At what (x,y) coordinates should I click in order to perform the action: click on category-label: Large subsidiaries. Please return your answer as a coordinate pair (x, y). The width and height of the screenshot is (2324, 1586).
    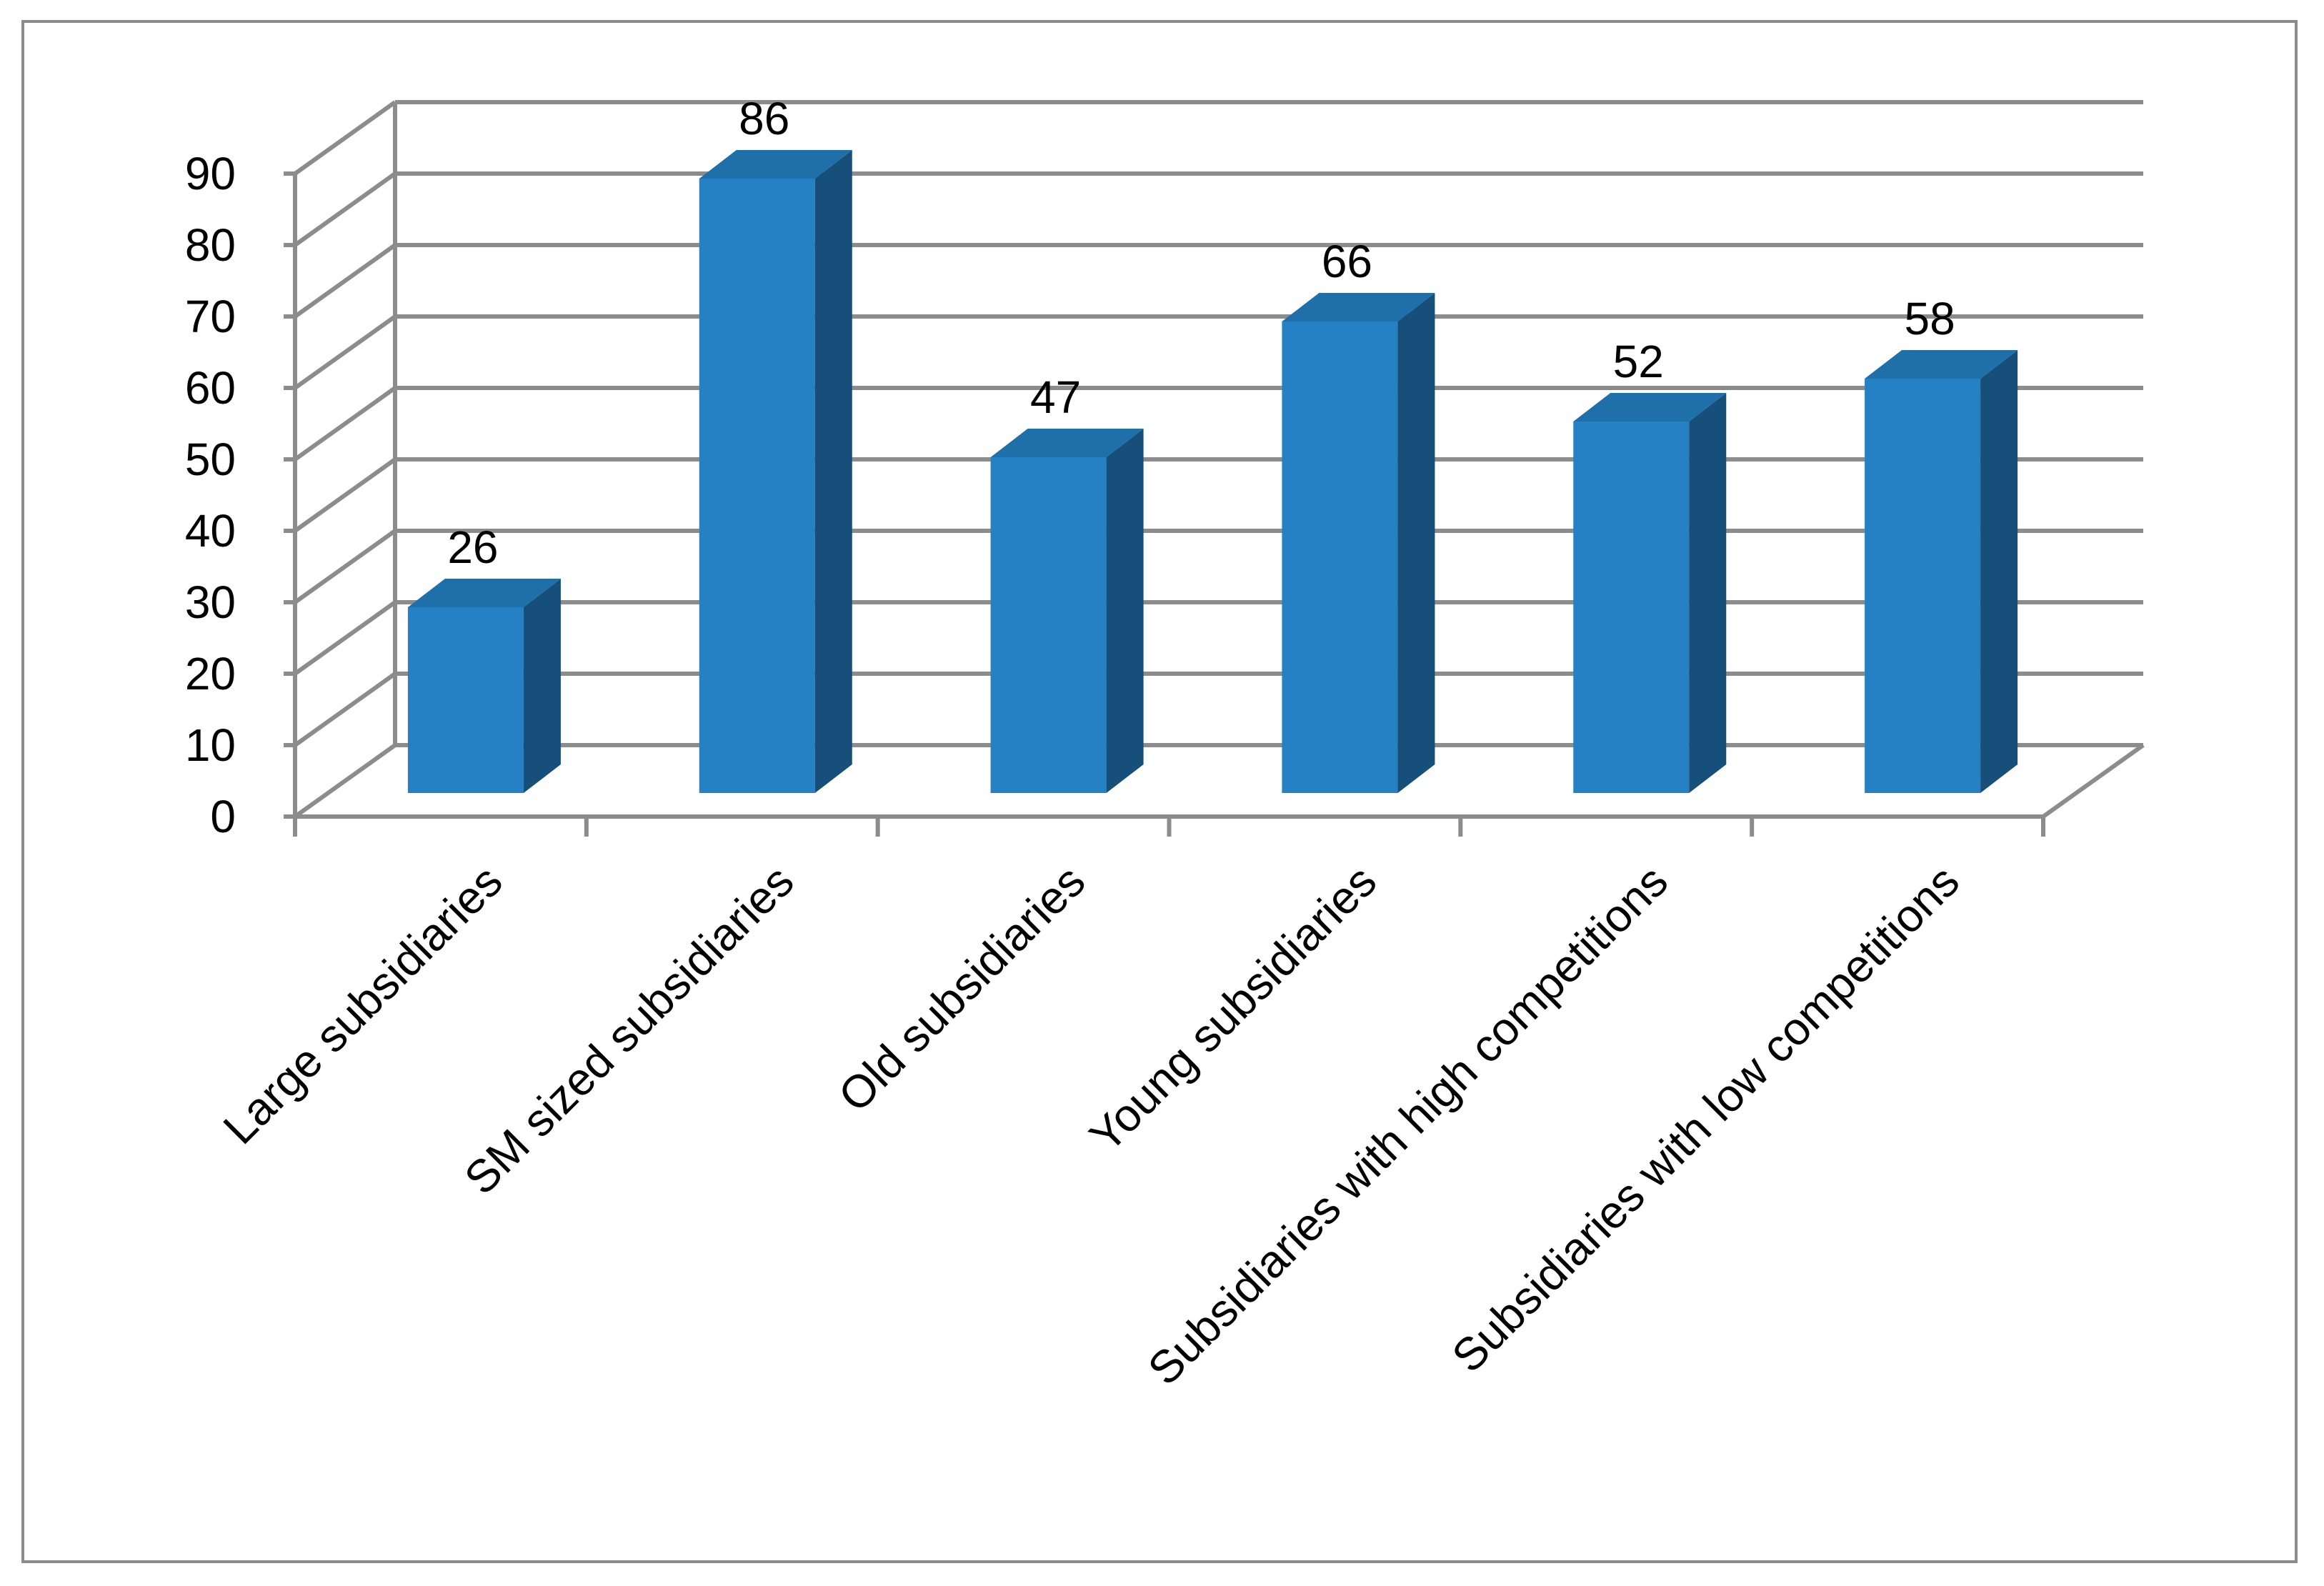
    Looking at the image, I should click on (363, 1005).